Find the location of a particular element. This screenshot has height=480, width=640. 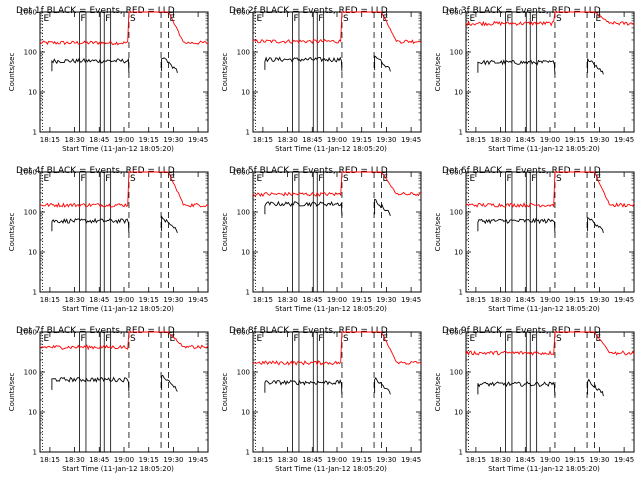

panel-title: Det 6f BLACK = Events, RED = LLD is located at coordinates (521, 171).